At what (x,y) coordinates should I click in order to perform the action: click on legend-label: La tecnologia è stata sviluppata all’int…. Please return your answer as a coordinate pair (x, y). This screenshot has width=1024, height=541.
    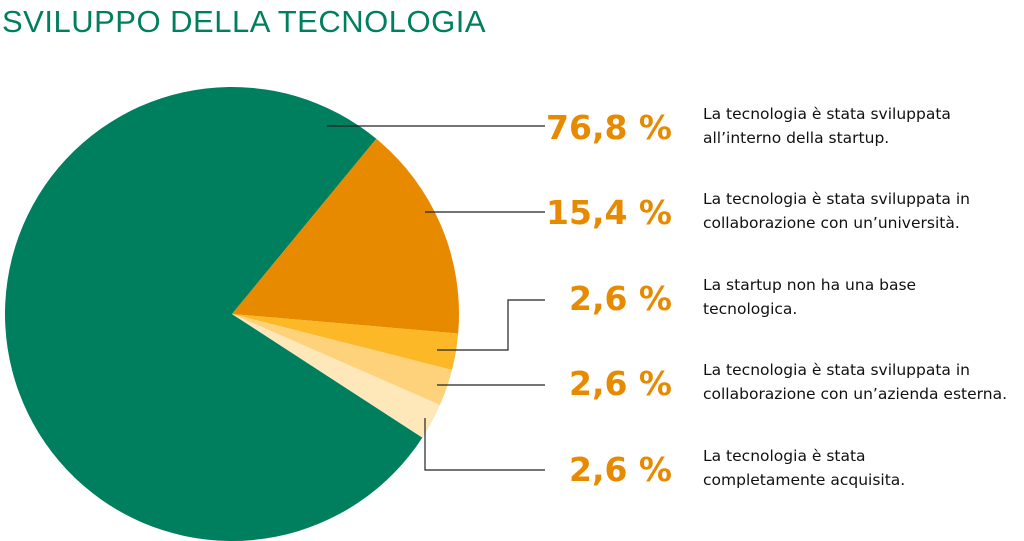
    Looking at the image, I should click on (827, 126).